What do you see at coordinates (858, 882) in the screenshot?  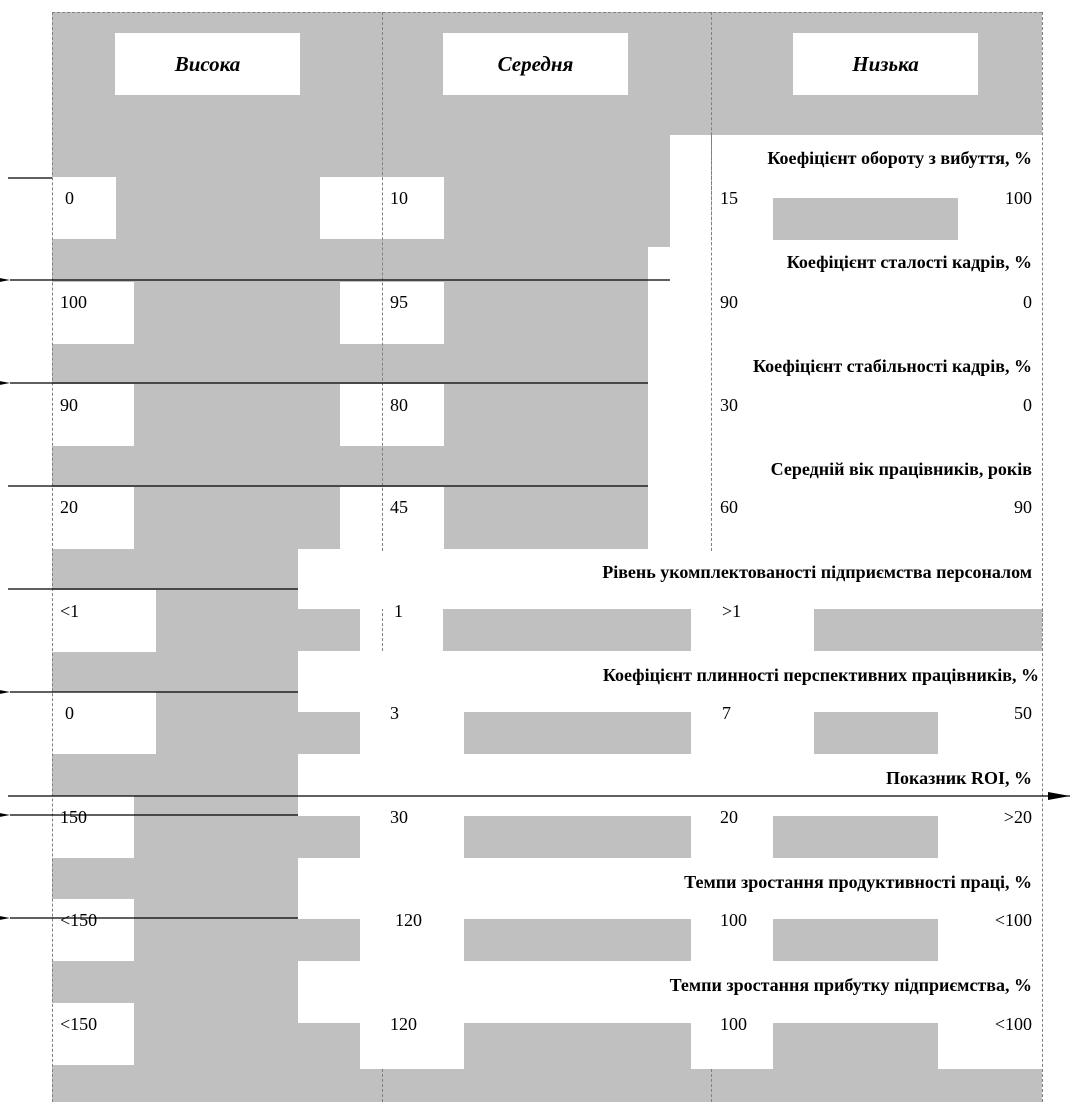 I see `indicator-title-8: Темпи зростання продуктивності праці, %` at bounding box center [858, 882].